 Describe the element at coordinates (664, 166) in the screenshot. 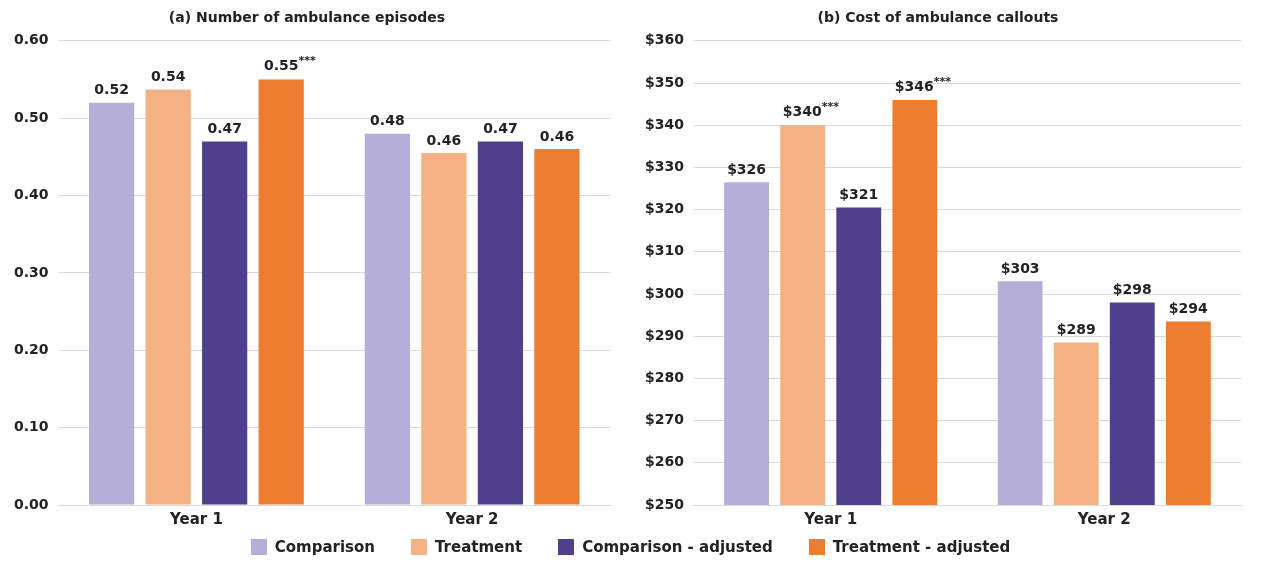

I see `y-tick-label: $330` at that location.